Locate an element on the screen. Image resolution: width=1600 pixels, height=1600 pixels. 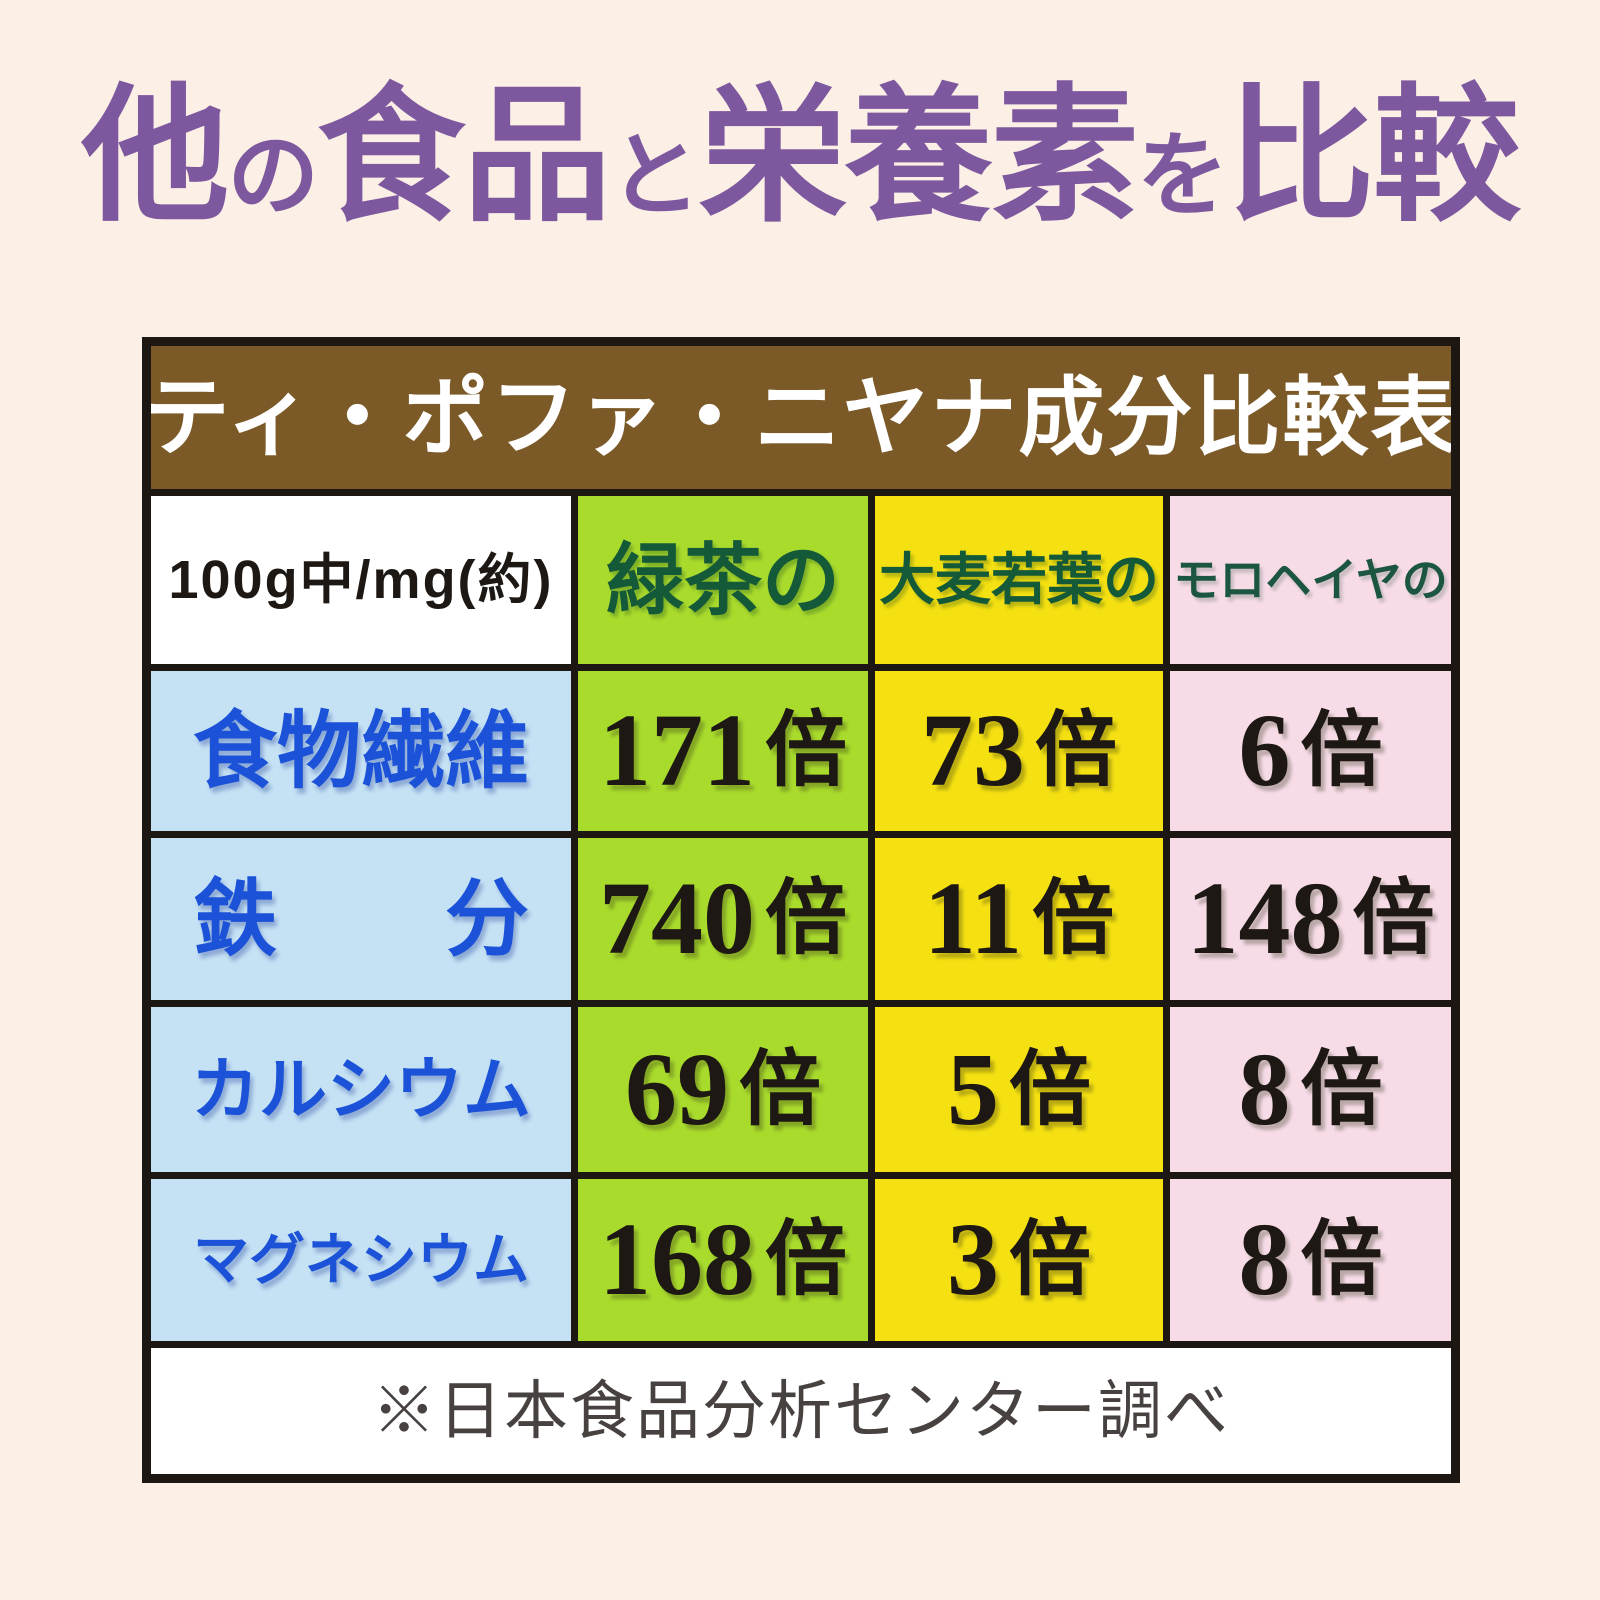
value-number: 148 is located at coordinates (1264, 918).